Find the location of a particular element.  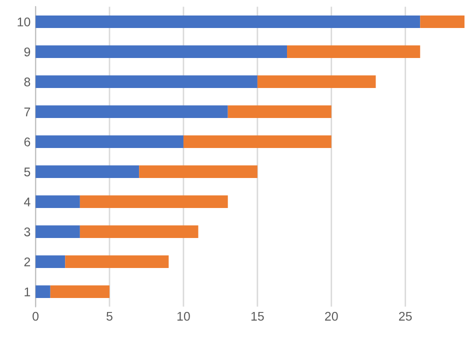

x-tick-label: 10 is located at coordinates (183, 316).